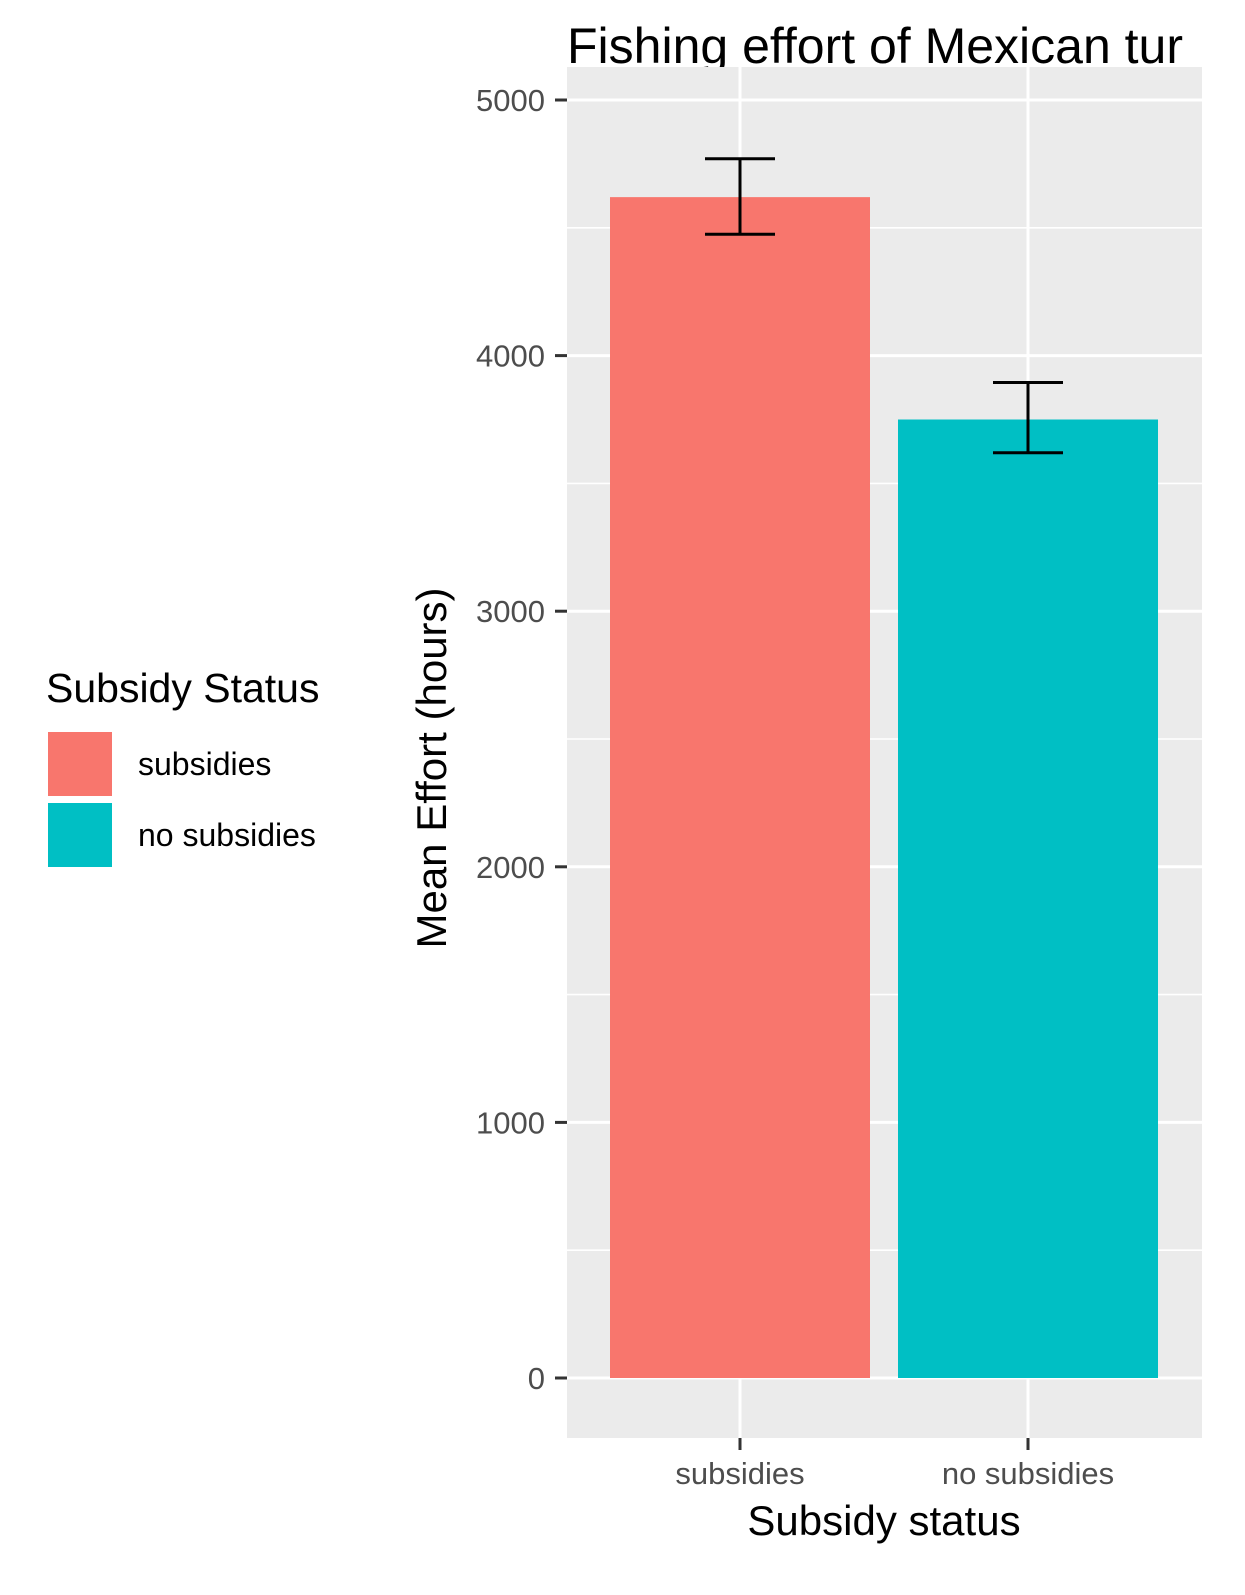 This screenshot has height=1595, width=1245. What do you see at coordinates (510, 100) in the screenshot?
I see `y-tick-label: 5000` at bounding box center [510, 100].